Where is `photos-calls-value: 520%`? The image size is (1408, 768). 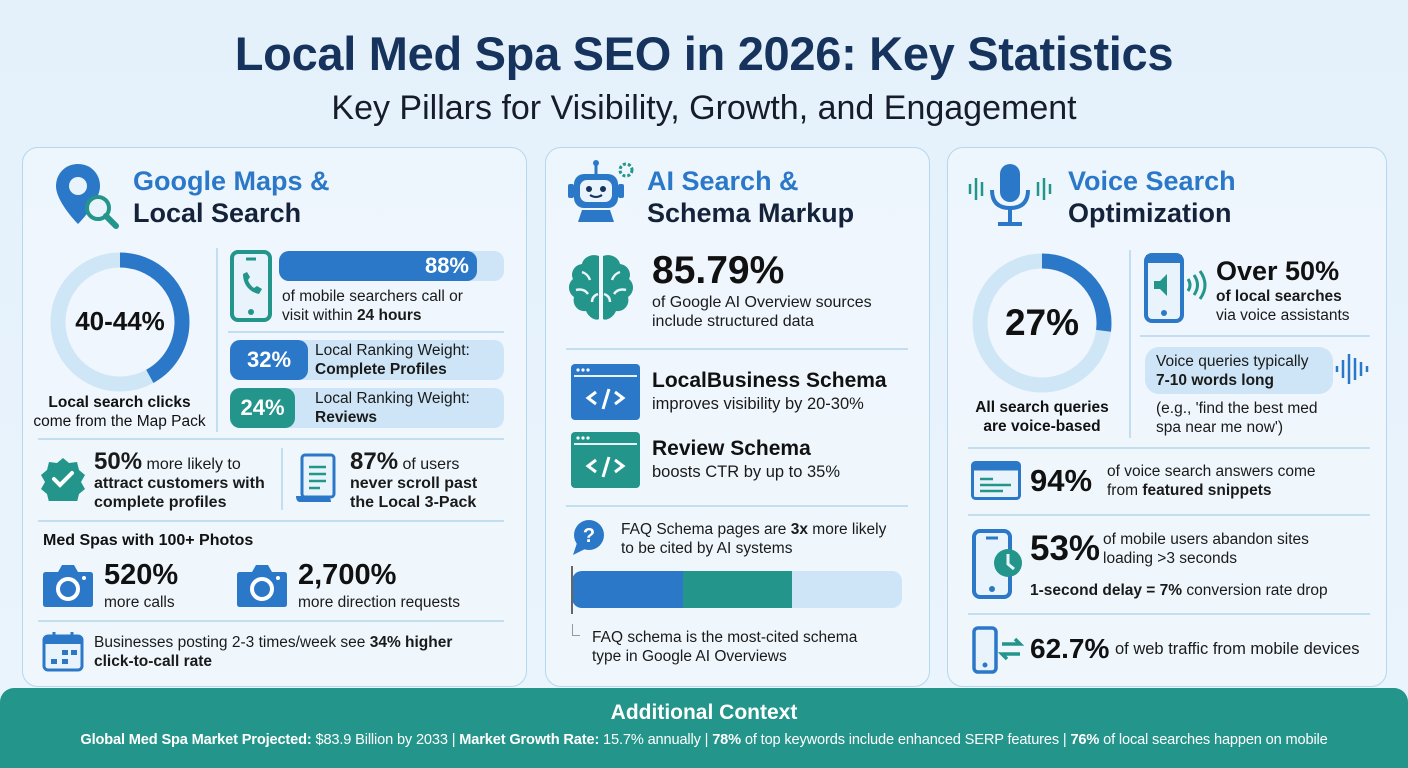 photos-calls-value: 520% is located at coordinates (141, 575).